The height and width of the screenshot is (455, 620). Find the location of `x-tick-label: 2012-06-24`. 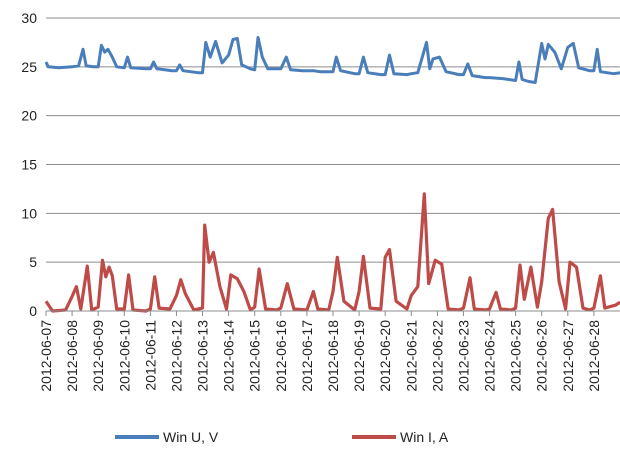

x-tick-label: 2012-06-24 is located at coordinates (490, 356).